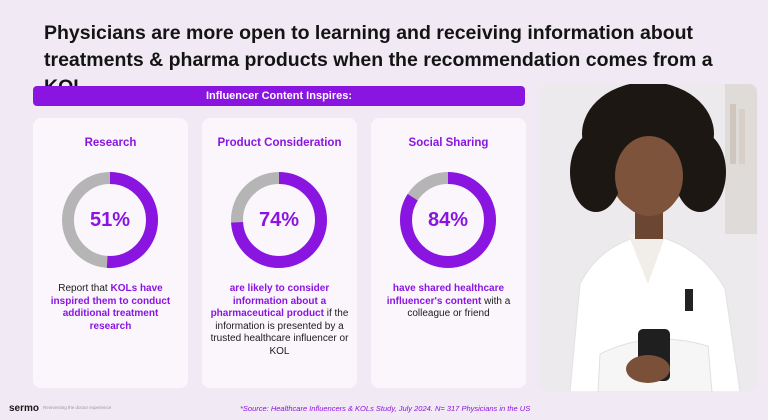  I want to click on sermo-logo: sermo, so click(24, 408).